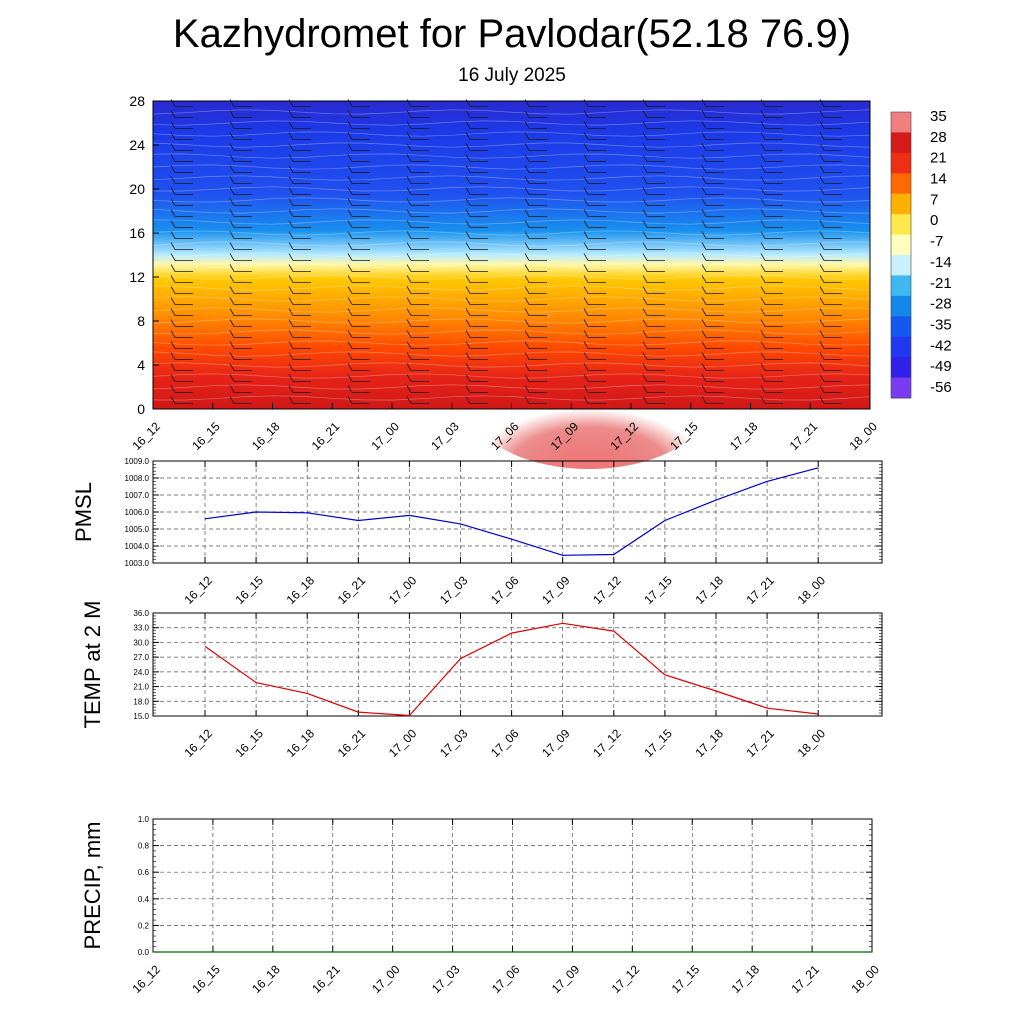 The width and height of the screenshot is (1024, 1024). Describe the element at coordinates (141, 701) in the screenshot. I see `y-tick-label: 18.0` at that location.